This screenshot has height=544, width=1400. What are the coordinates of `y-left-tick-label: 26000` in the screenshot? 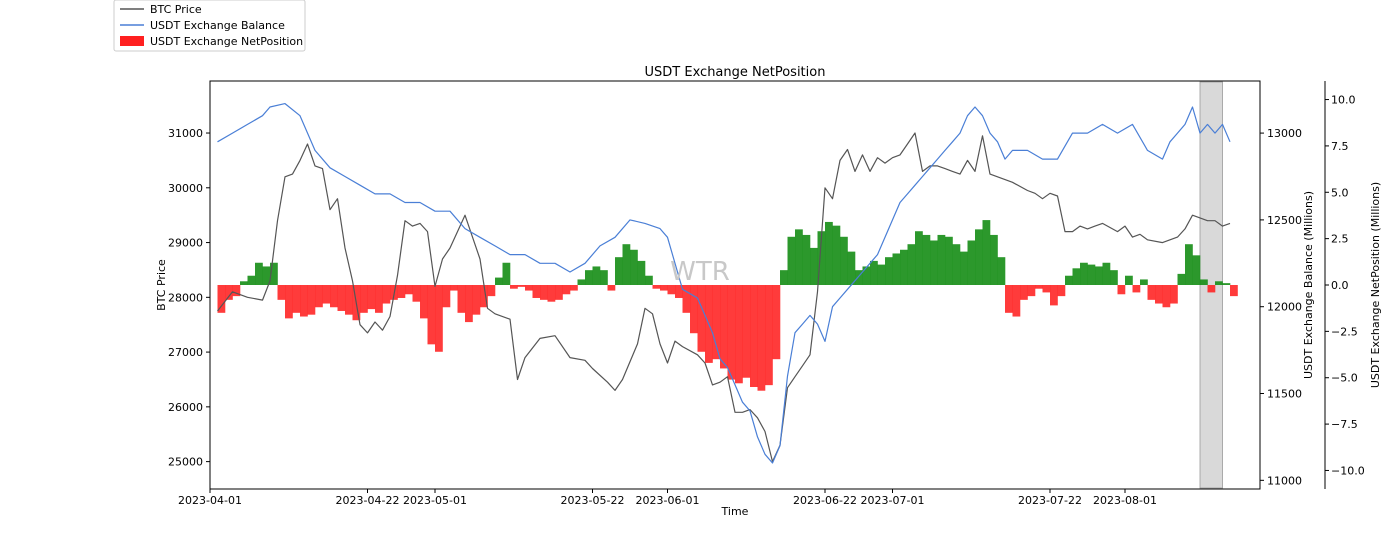 It's located at (185, 407).